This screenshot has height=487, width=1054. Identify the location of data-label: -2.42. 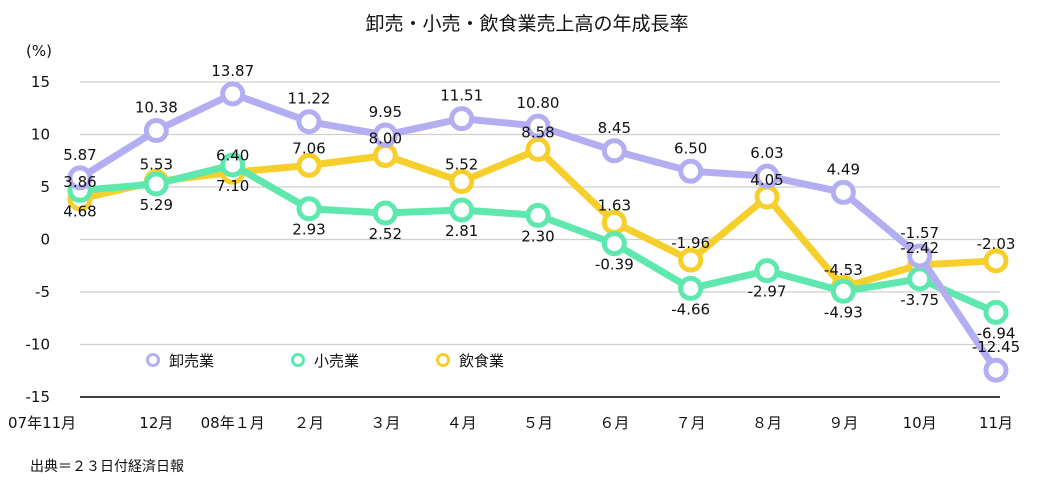
(919, 248).